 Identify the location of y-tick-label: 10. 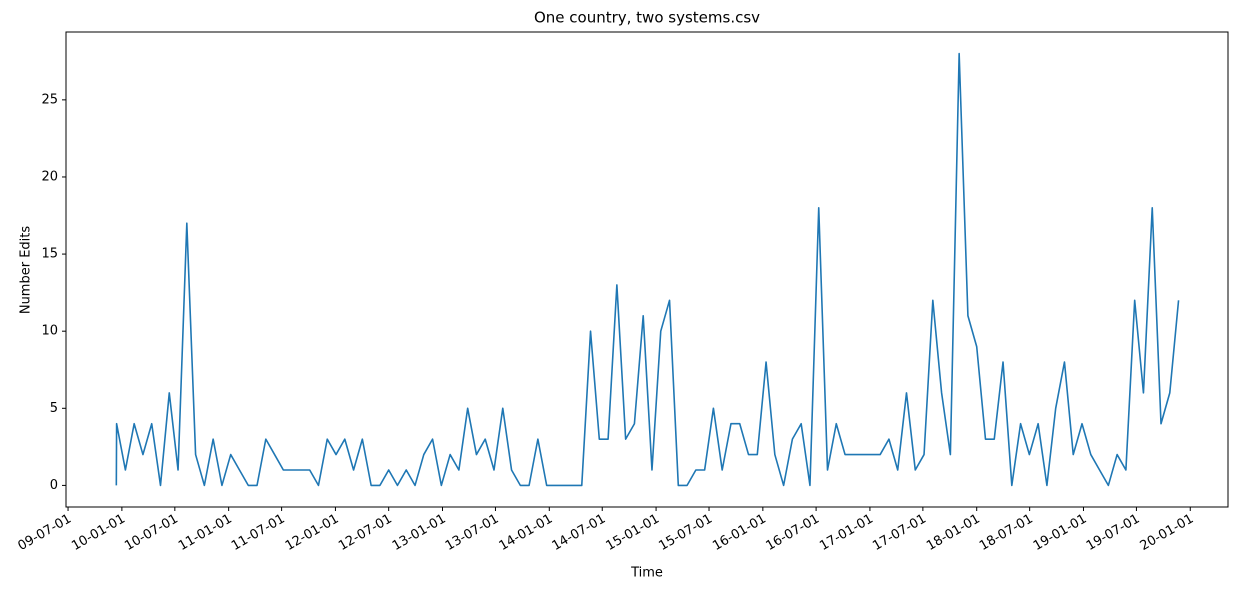
(49, 331).